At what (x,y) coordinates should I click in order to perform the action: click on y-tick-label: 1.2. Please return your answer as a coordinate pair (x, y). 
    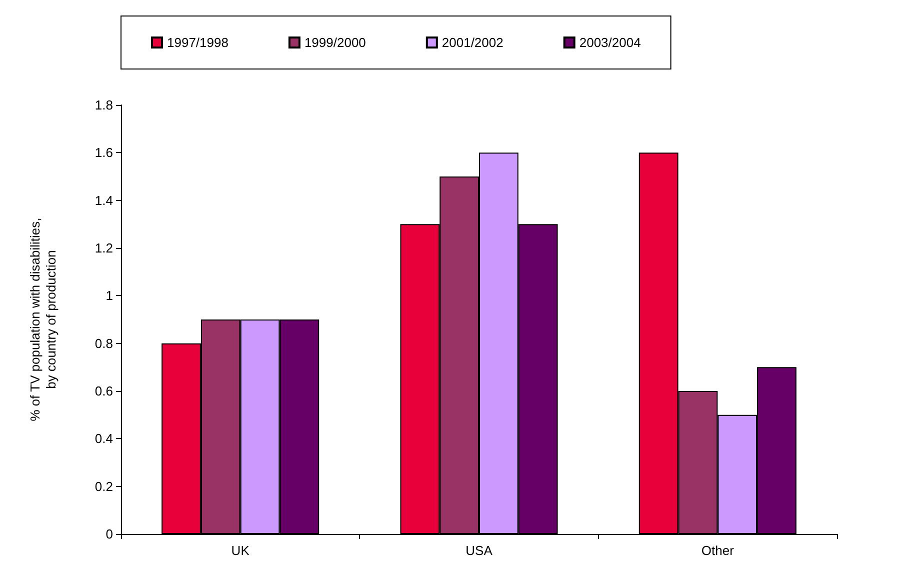
    Looking at the image, I should click on (103, 248).